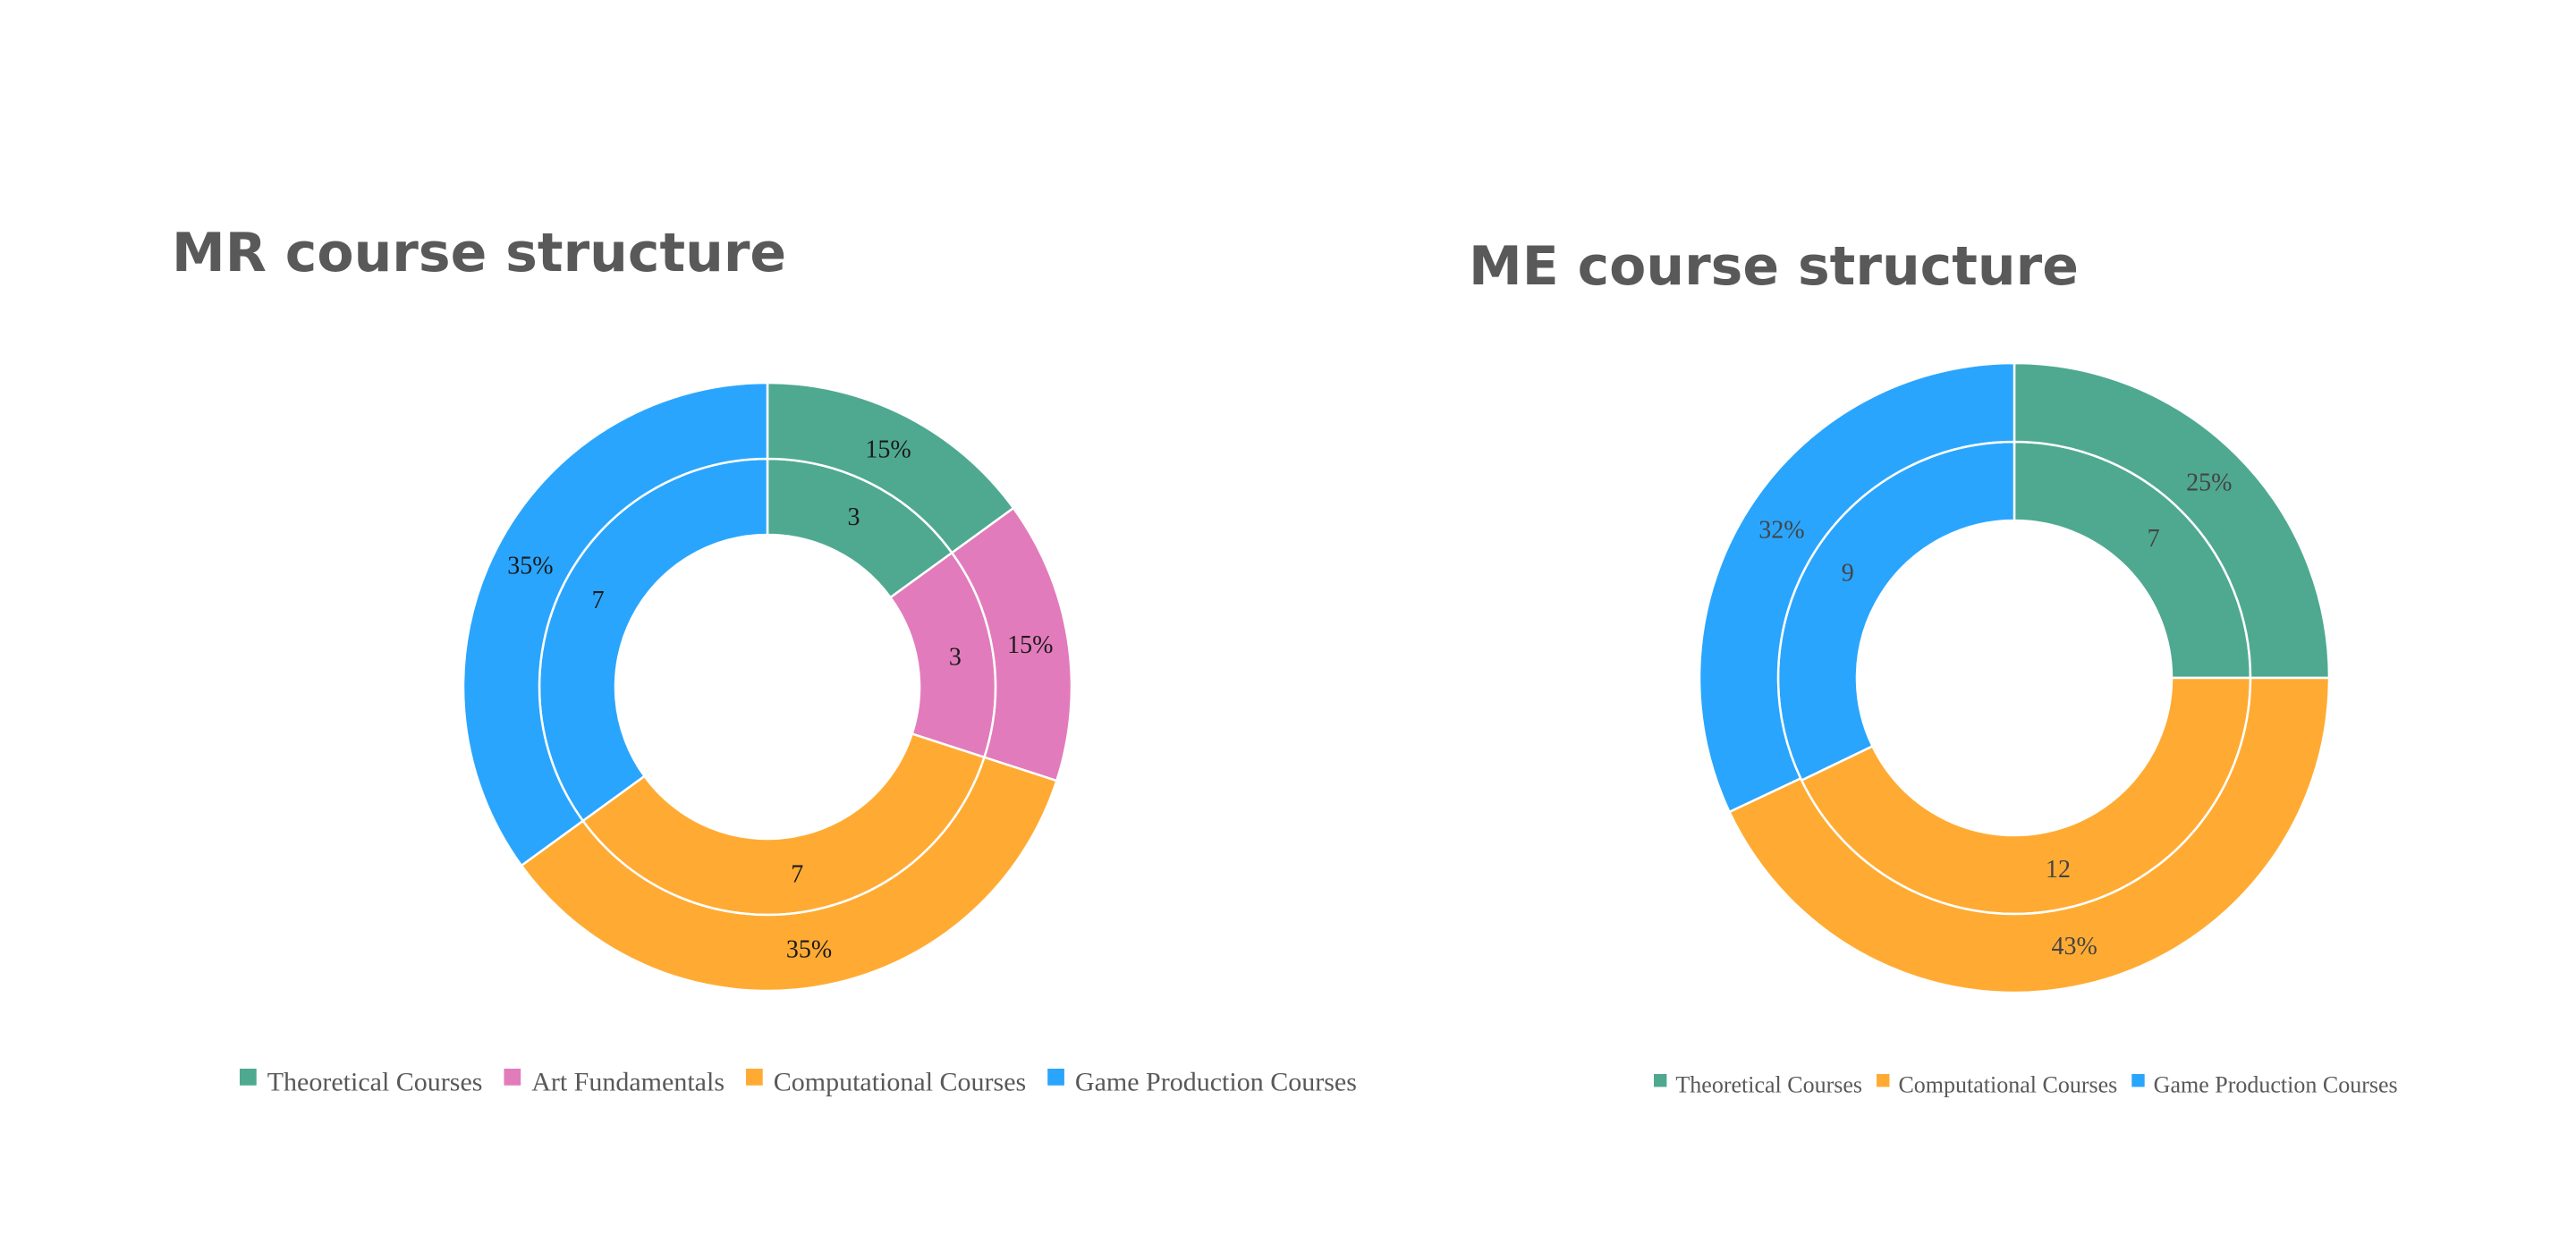 This screenshot has width=2576, height=1252. I want to click on inner-label-computational-courses: 12, so click(2058, 870).